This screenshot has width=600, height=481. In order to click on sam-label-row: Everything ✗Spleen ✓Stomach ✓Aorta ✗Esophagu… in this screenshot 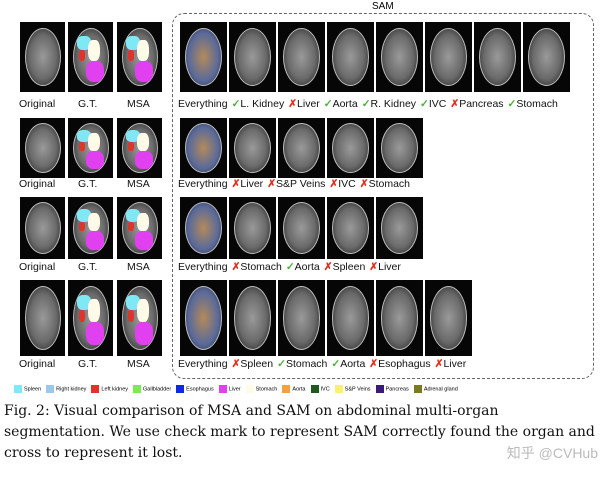, I will do `click(384, 364)`.